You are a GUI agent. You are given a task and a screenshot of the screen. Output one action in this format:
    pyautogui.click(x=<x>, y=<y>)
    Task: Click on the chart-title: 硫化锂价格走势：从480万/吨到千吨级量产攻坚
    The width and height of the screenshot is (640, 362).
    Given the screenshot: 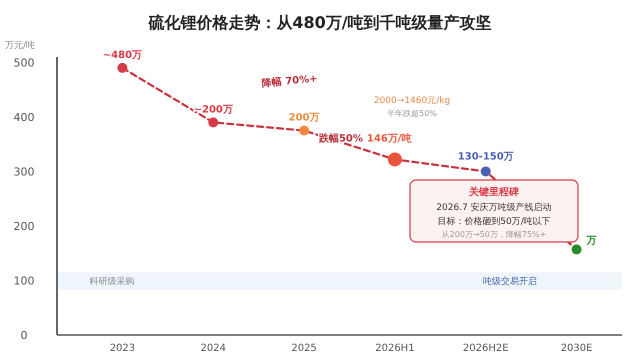 What is the action you would take?
    pyautogui.click(x=319, y=22)
    